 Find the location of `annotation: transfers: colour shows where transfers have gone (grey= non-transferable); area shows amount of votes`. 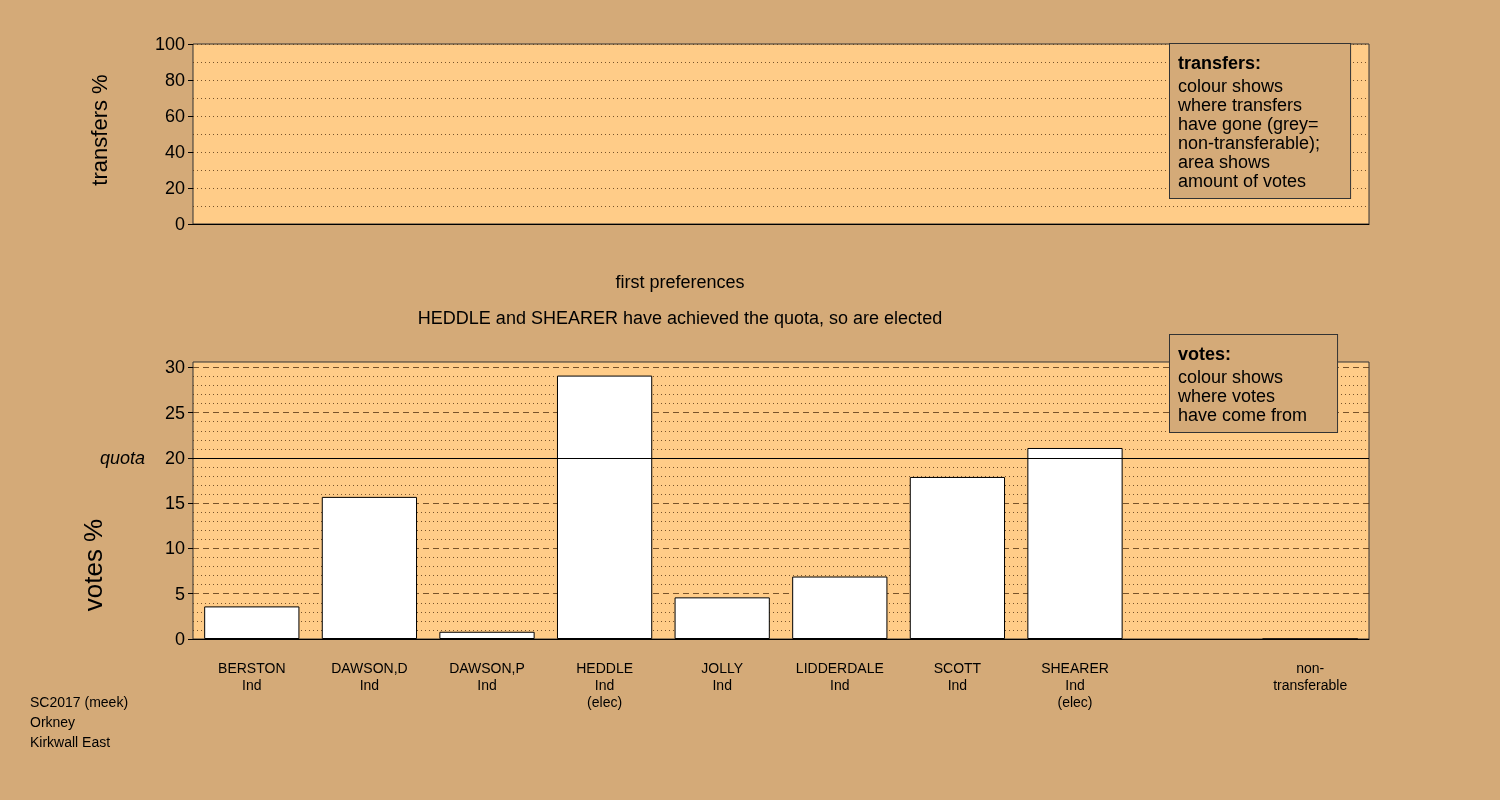

annotation: transfers: colour shows where transfers have gone (grey= non-transferable); area shows amount of votes is located at coordinates (1249, 122).